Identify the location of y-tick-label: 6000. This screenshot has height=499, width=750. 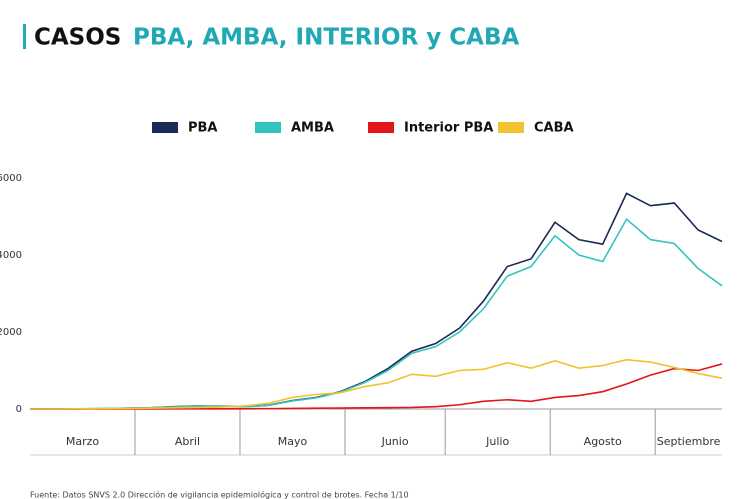
(11, 178).